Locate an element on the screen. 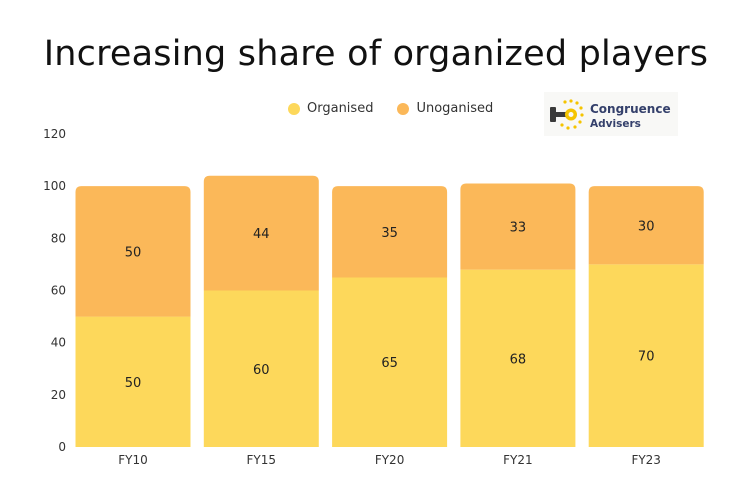 This screenshot has width=752, height=491. legend-label-unorganised: Unoganised is located at coordinates (455, 108).